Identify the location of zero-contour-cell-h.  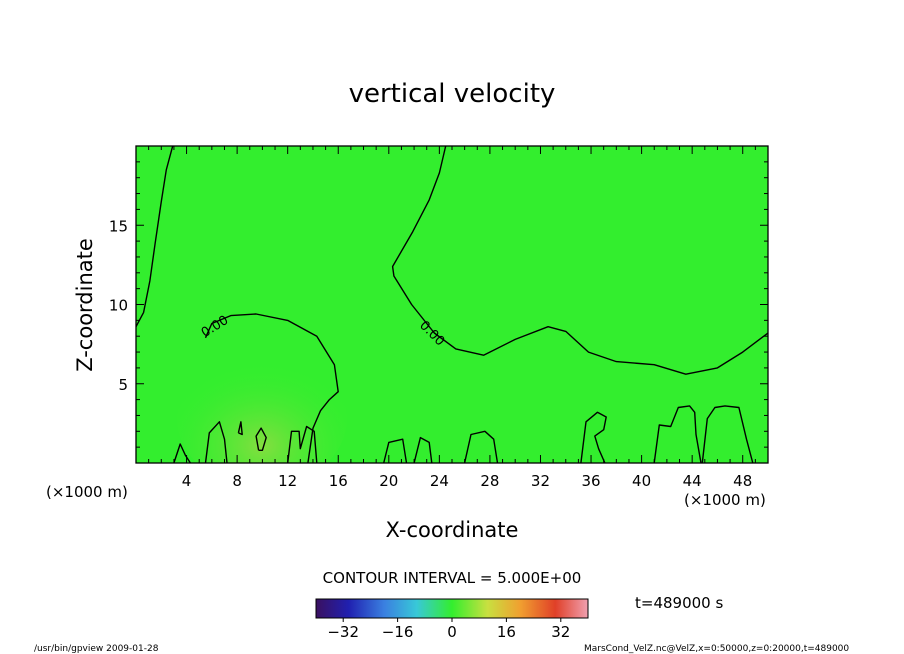
(677, 434).